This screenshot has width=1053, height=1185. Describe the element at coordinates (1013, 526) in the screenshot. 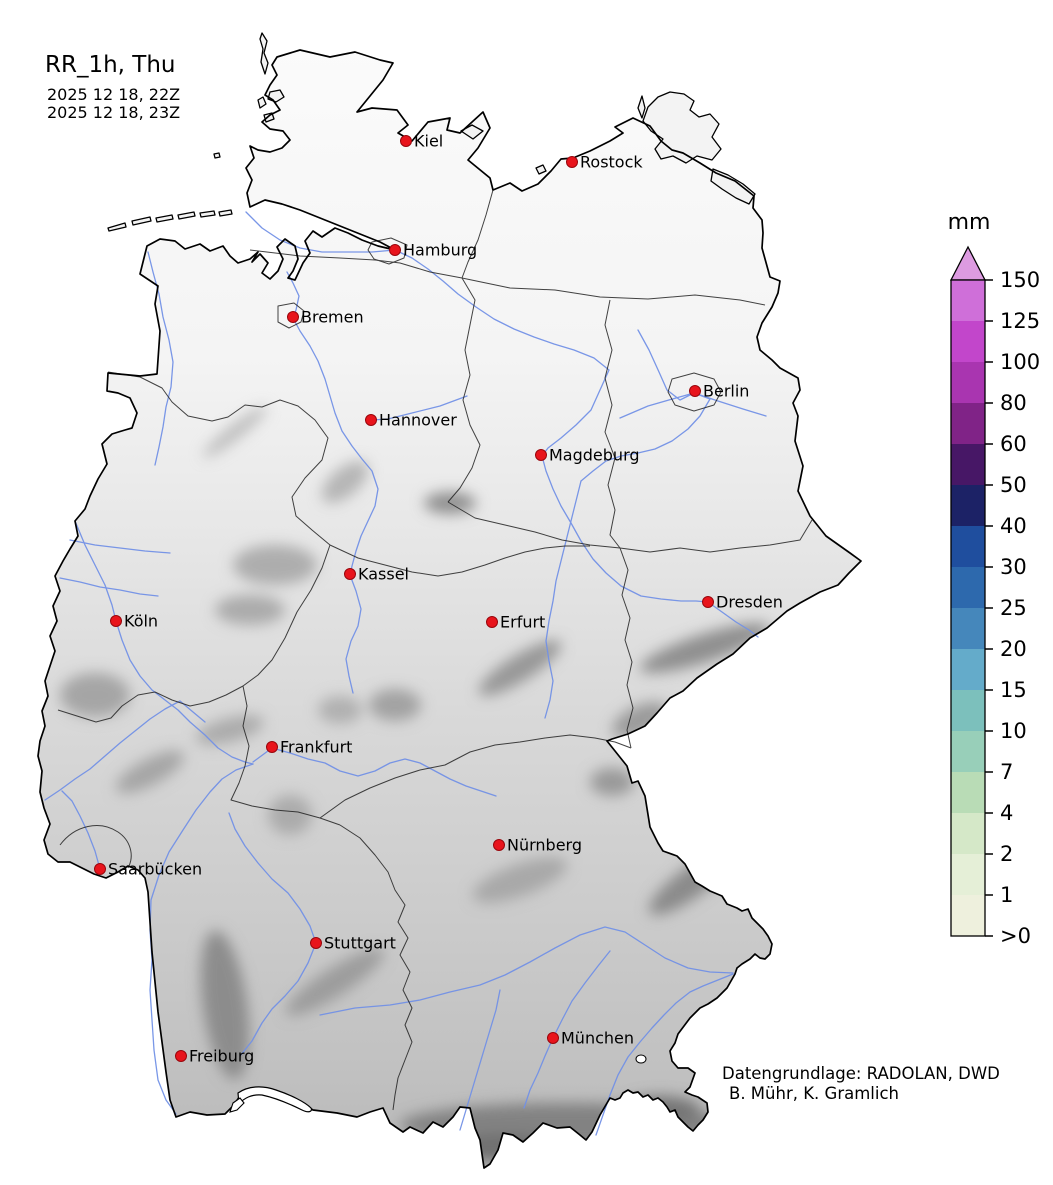

I see `colorbar-tick-label: 40` at that location.